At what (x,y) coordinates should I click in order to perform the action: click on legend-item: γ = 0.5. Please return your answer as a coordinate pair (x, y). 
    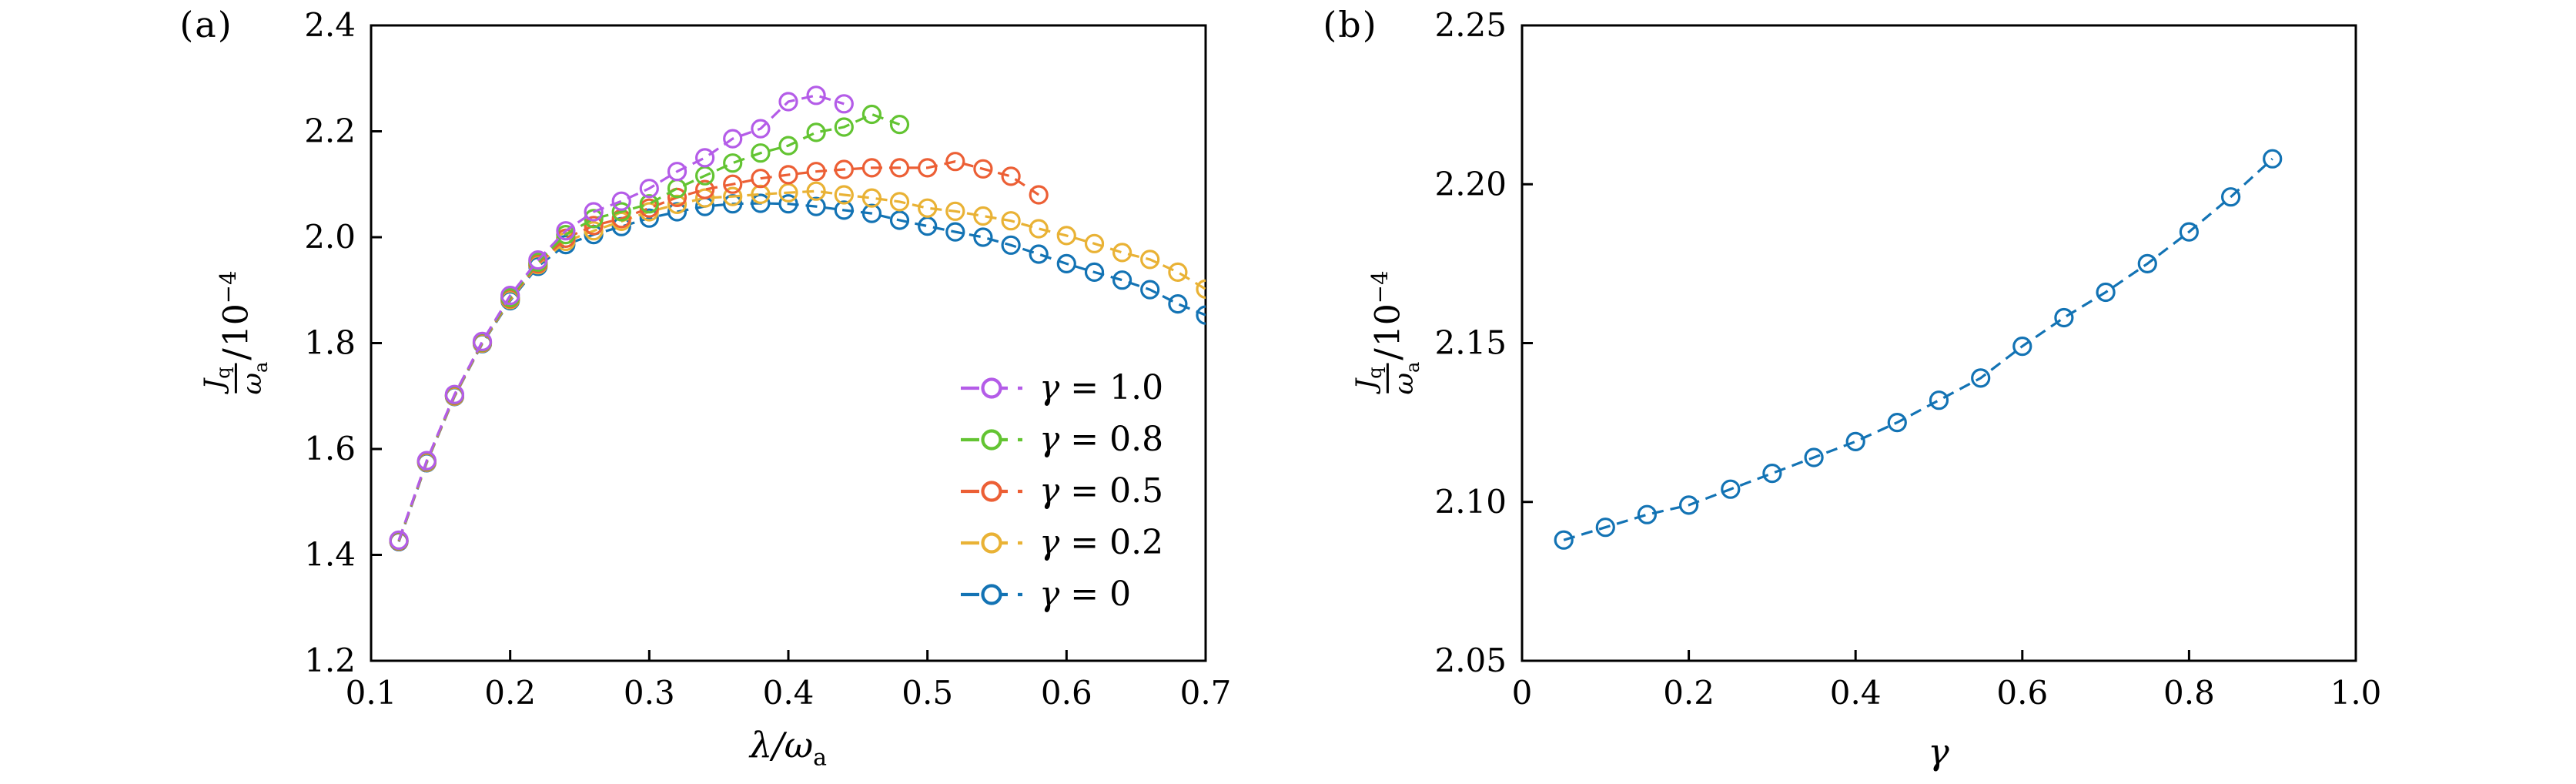
    Looking at the image, I should click on (1061, 491).